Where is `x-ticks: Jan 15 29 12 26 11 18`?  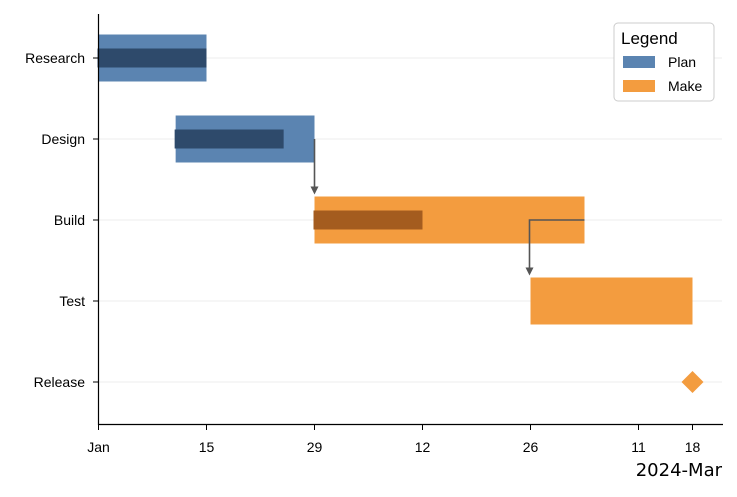
x-ticks: Jan 15 29 12 26 11 18 is located at coordinates (393, 440).